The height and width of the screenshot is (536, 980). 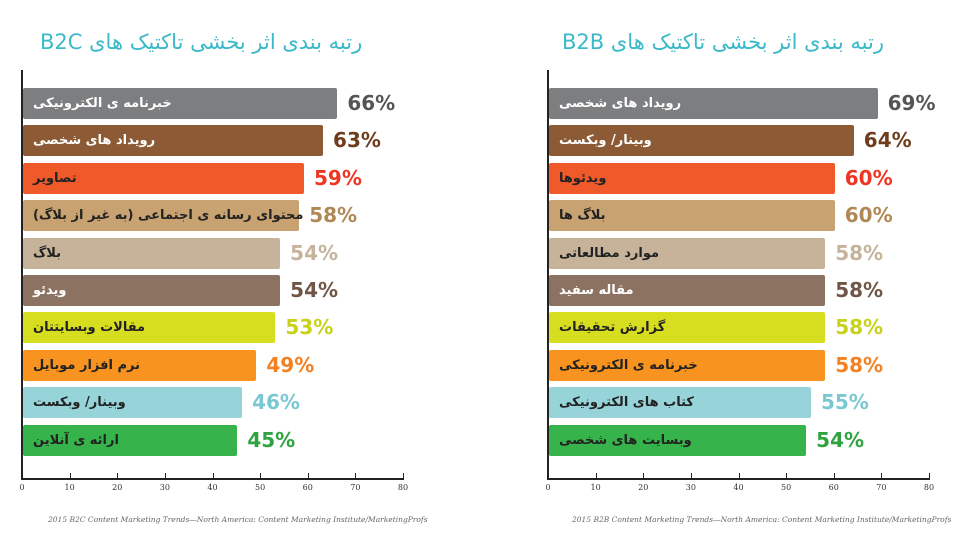 I want to click on bar: کتاب های الکترونیکی, so click(x=680, y=403).